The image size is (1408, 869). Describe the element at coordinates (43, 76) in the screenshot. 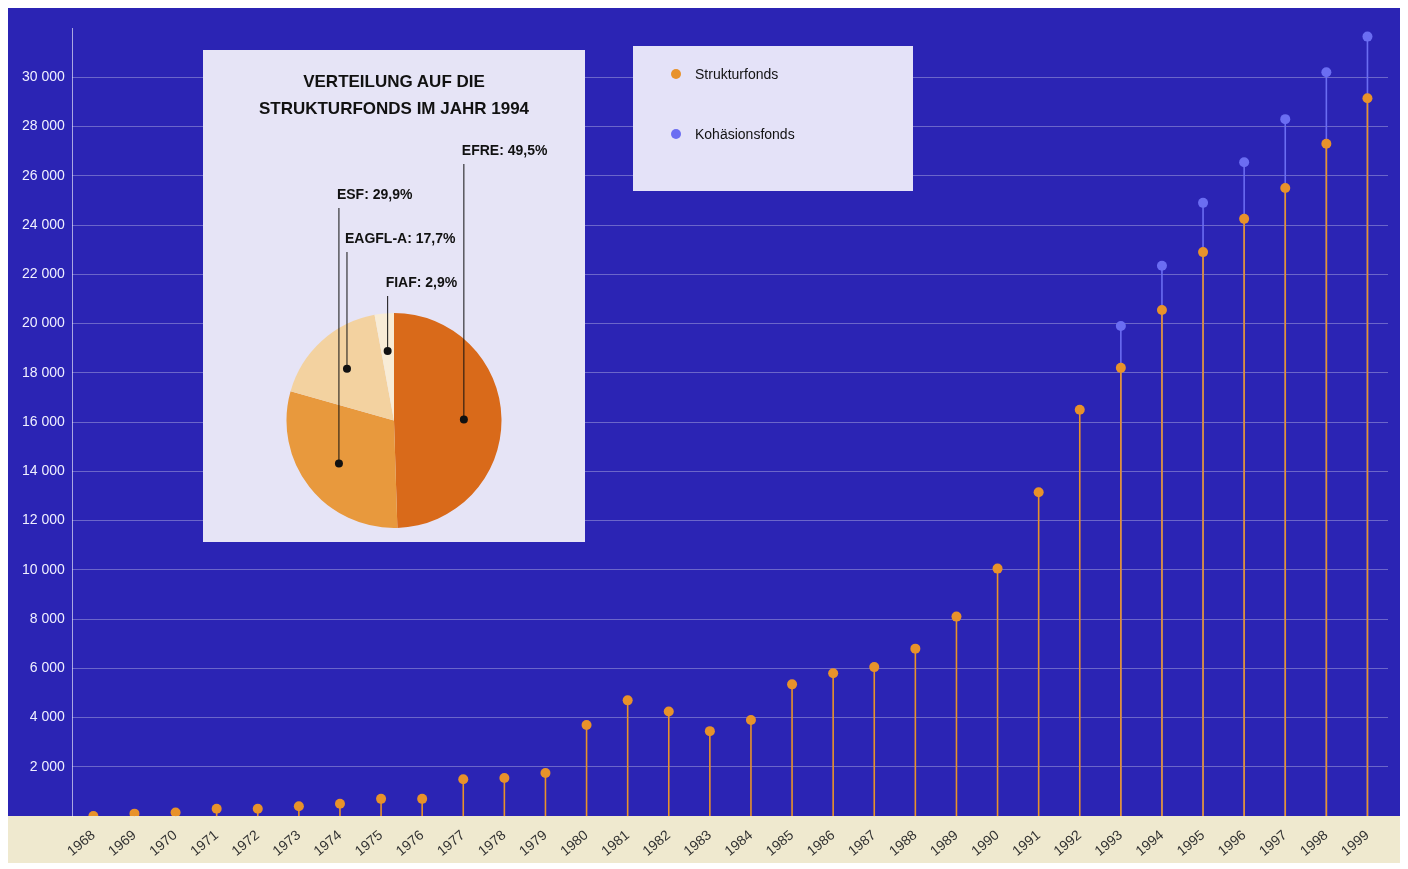

I see `y-tick-label: 30 000` at that location.